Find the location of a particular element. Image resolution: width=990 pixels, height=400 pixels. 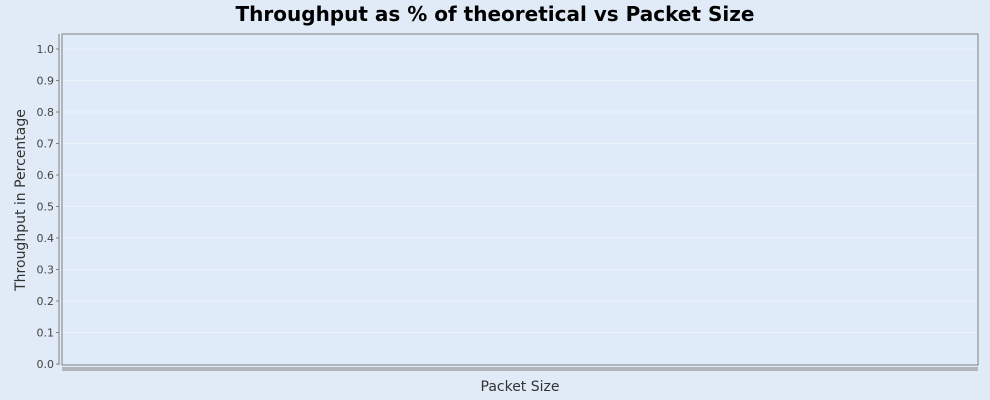

y-axis: 0.0 0.1 0.2 0.3 0.4 0.5 0.6 0.7 0.8 0.9 1.0 is located at coordinates (48, 202).